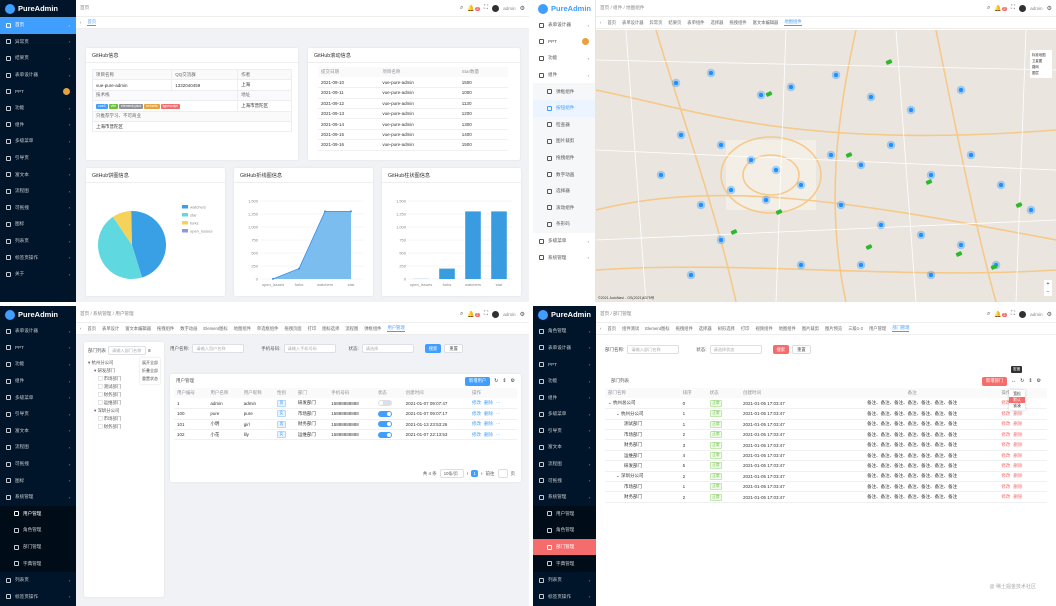  What do you see at coordinates (447, 273) in the screenshot?
I see `bar` at bounding box center [447, 273].